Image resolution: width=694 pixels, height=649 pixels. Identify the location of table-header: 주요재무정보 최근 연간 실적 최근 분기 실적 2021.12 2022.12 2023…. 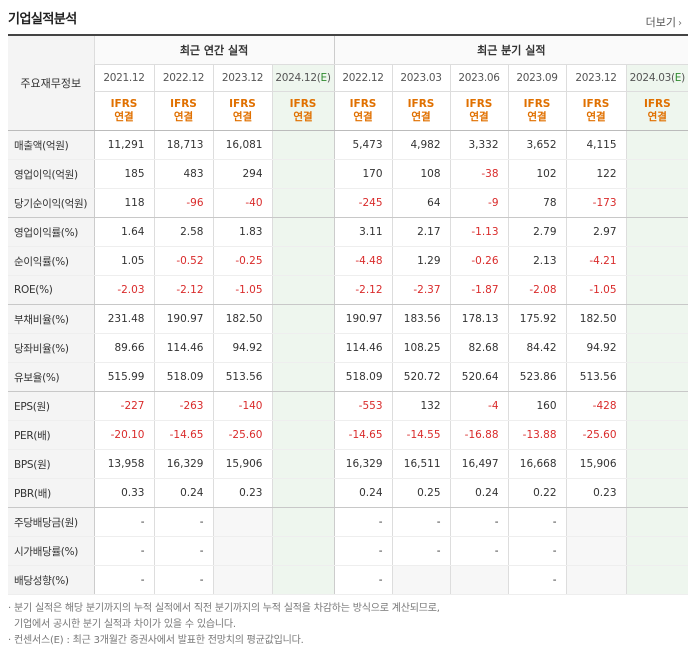
(348, 82).